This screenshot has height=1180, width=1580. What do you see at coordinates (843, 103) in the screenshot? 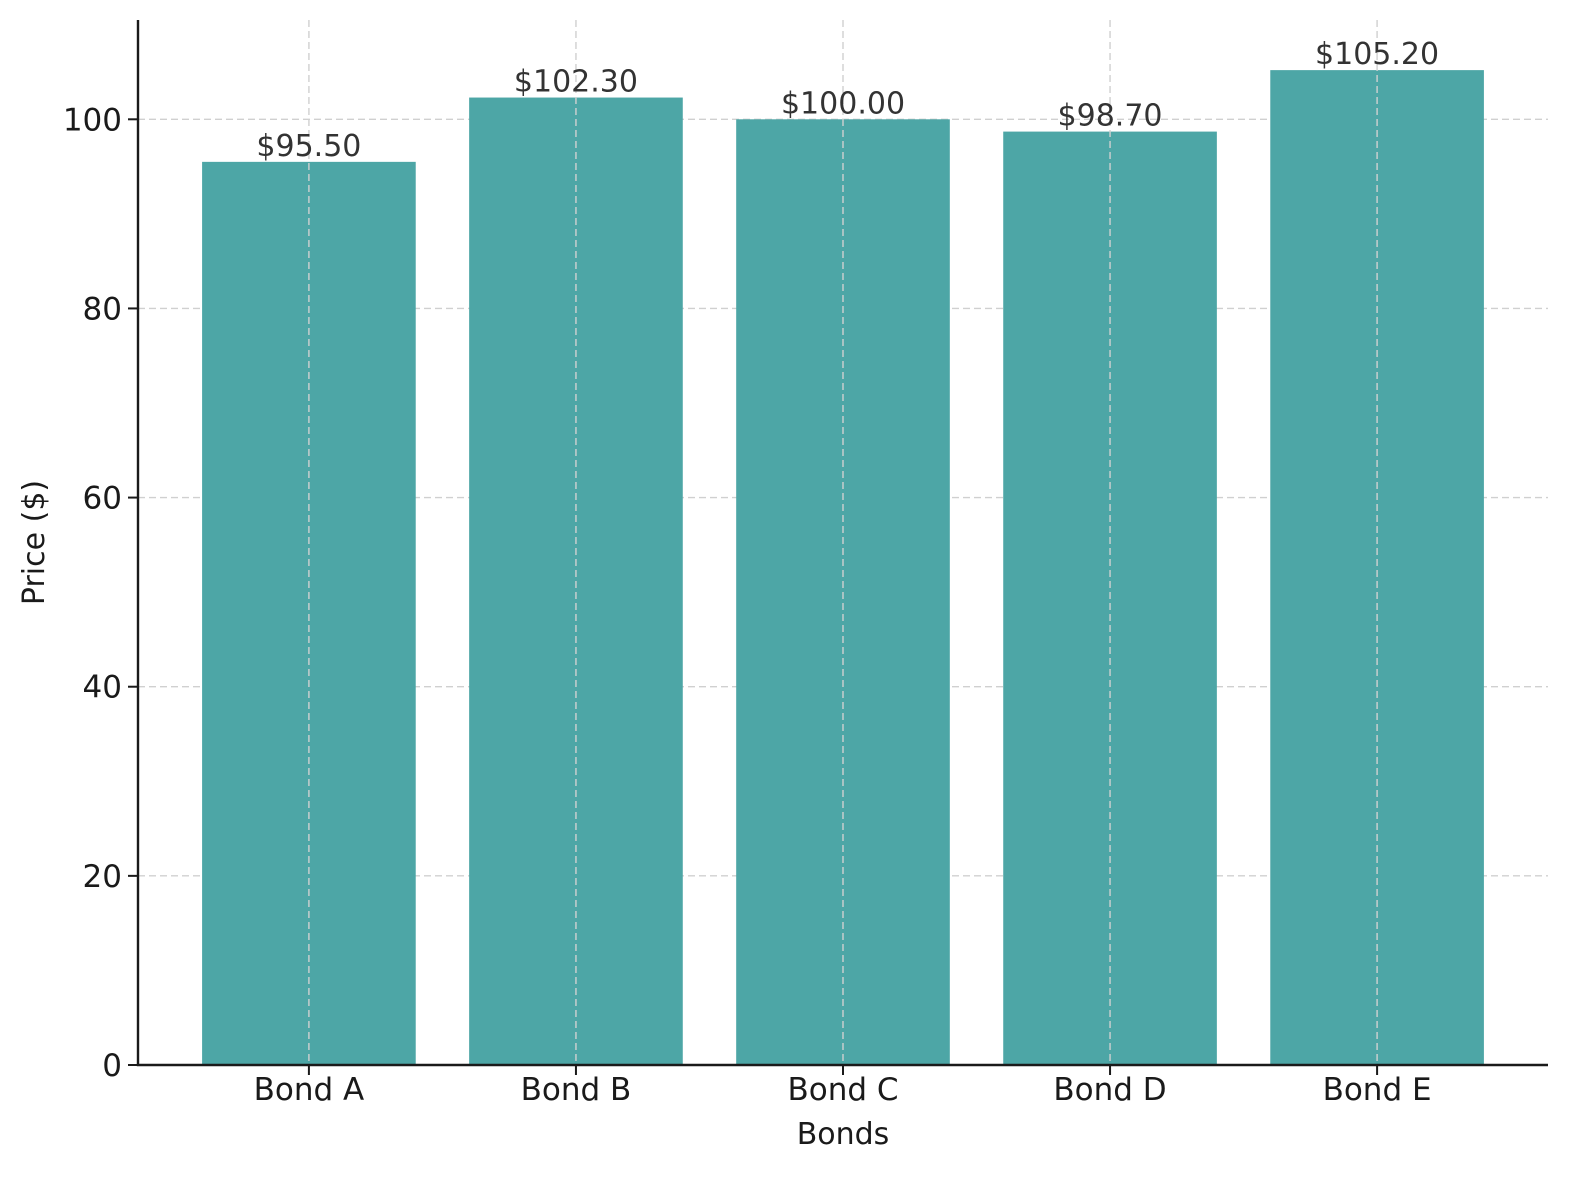
I see `data-label: $100.00` at bounding box center [843, 103].